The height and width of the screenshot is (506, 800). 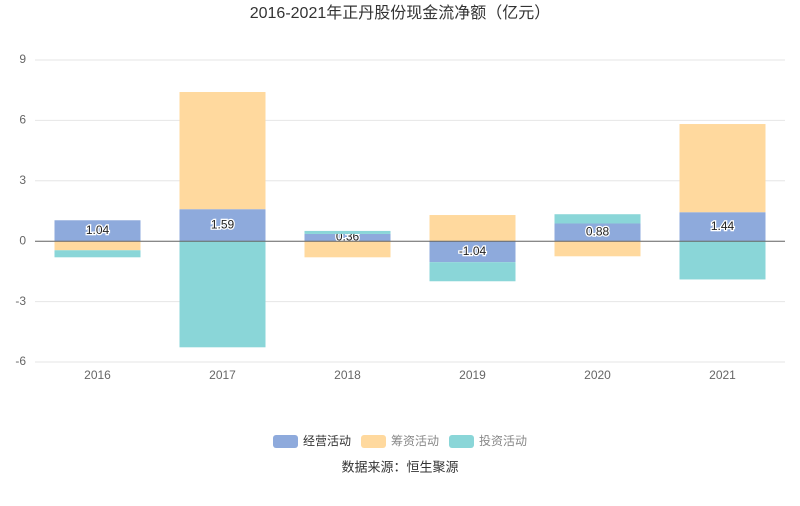 What do you see at coordinates (22, 120) in the screenshot?
I see `y-tick-label: 6` at bounding box center [22, 120].